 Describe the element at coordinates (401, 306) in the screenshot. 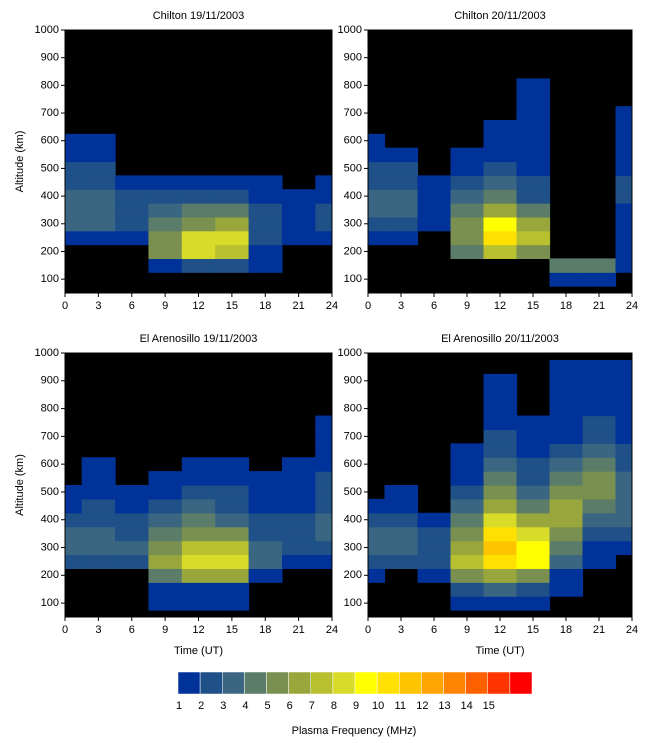

I see `x-tick-label: 3` at that location.